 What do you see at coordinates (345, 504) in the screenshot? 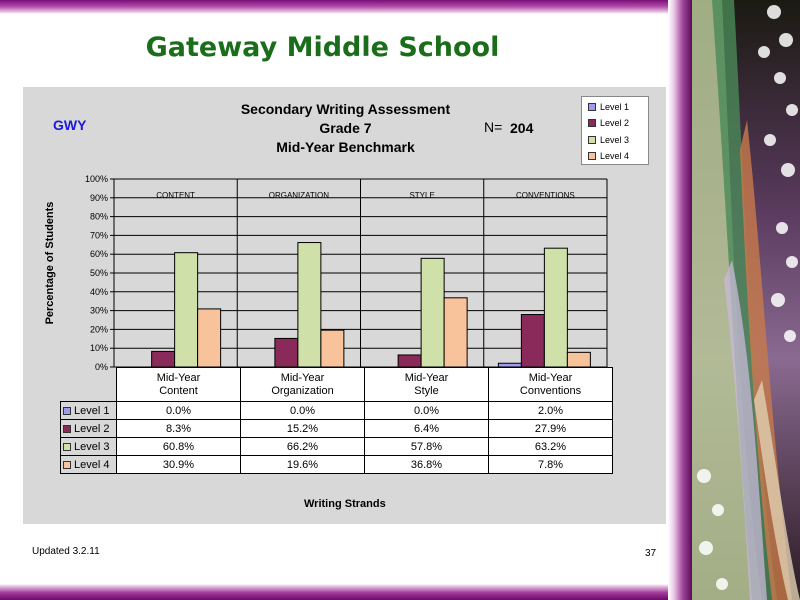
I see `x-axis-label: Writing Strands` at bounding box center [345, 504].